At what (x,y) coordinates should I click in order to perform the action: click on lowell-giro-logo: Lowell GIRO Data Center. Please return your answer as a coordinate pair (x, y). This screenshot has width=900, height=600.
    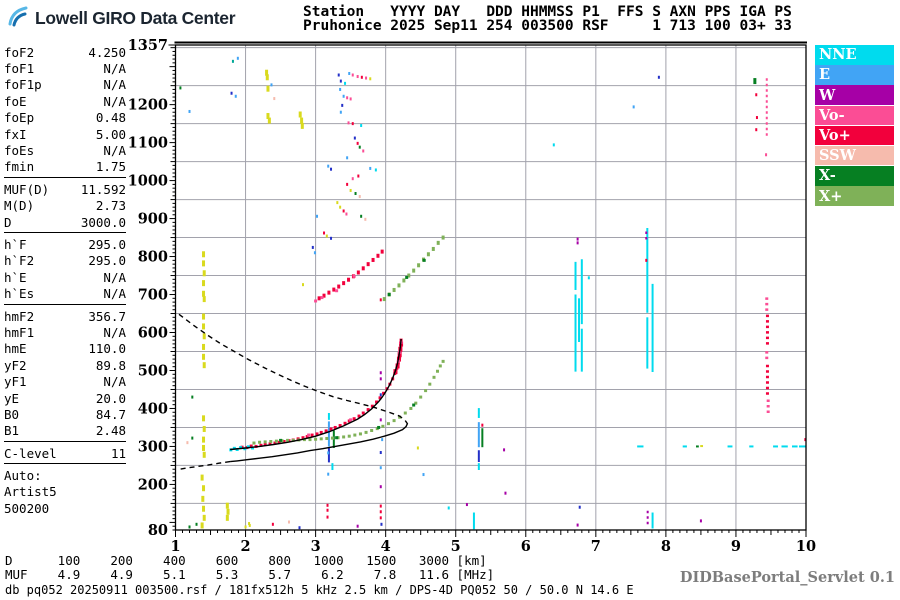
    Looking at the image, I should click on (122, 18).